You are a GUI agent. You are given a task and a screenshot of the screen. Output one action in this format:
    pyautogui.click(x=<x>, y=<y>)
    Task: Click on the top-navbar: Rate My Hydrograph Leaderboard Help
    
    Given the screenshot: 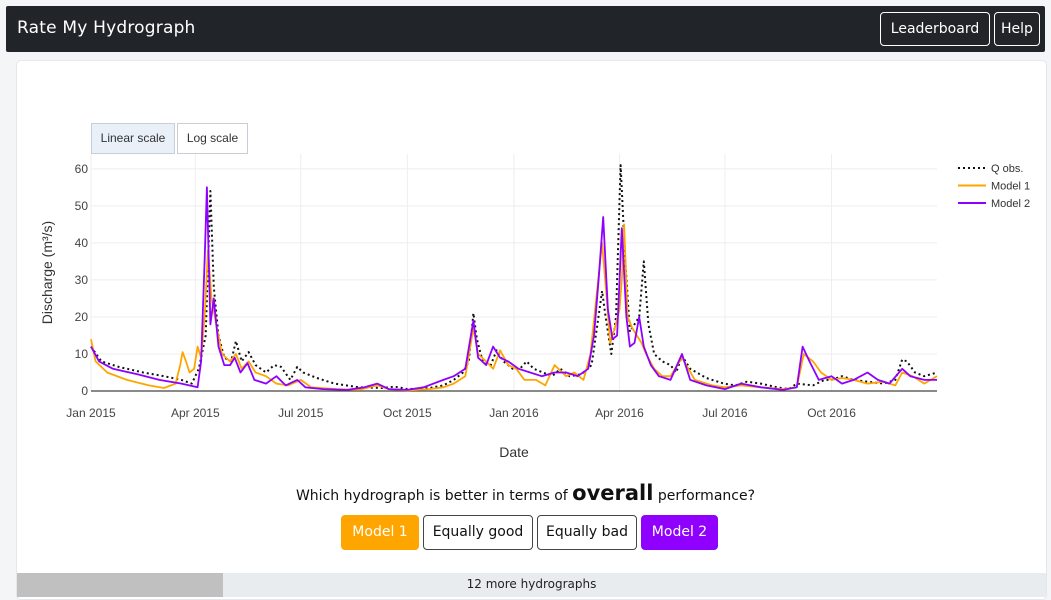 What is the action you would take?
    pyautogui.click(x=525, y=29)
    